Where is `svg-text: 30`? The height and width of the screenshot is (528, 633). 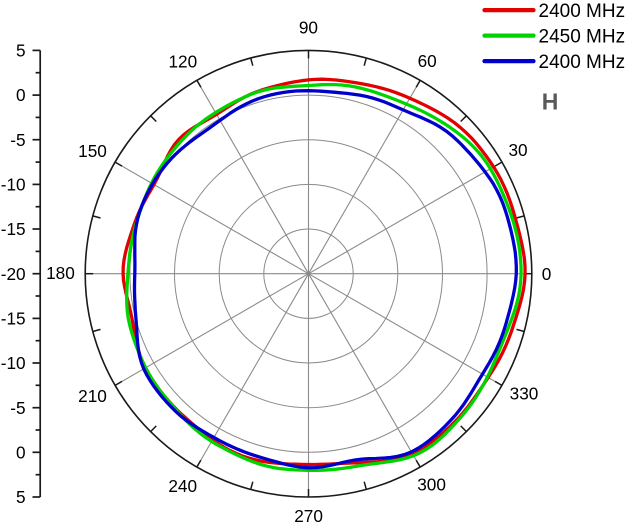 svg-text: 30 is located at coordinates (517, 150).